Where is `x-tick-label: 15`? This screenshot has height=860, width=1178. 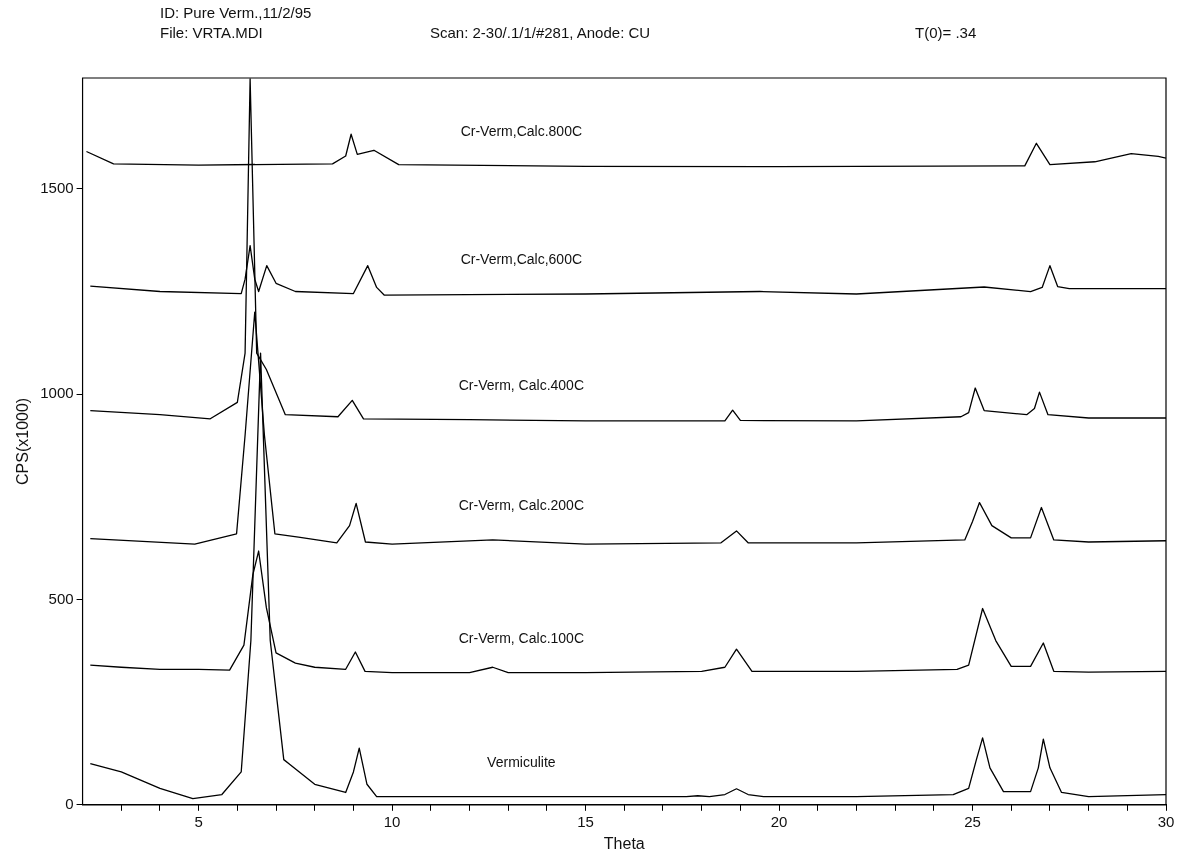 x-tick-label: 15 is located at coordinates (585, 821).